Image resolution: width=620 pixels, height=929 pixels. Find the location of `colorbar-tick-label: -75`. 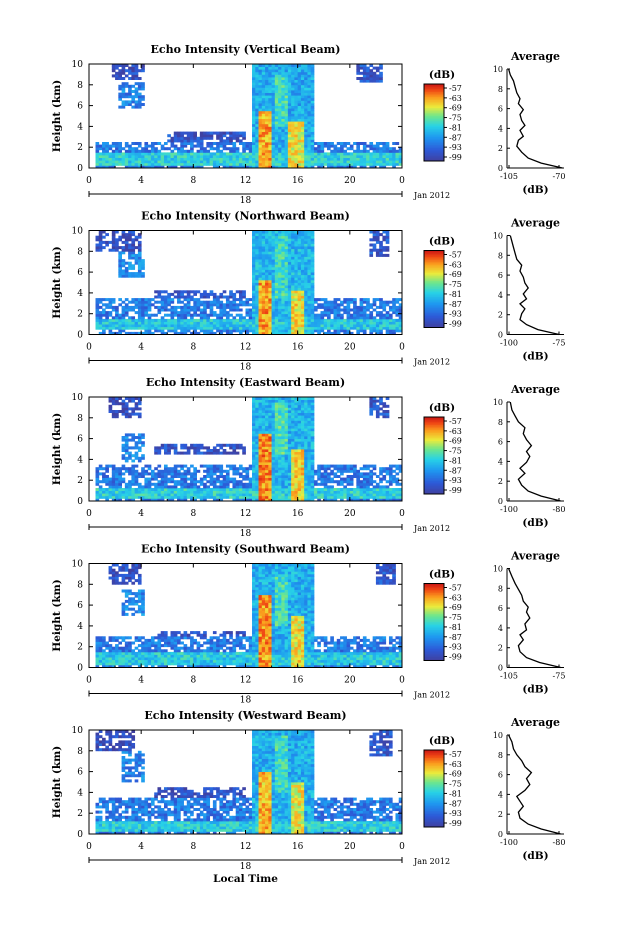

colorbar-tick-label: -75 is located at coordinates (455, 284).